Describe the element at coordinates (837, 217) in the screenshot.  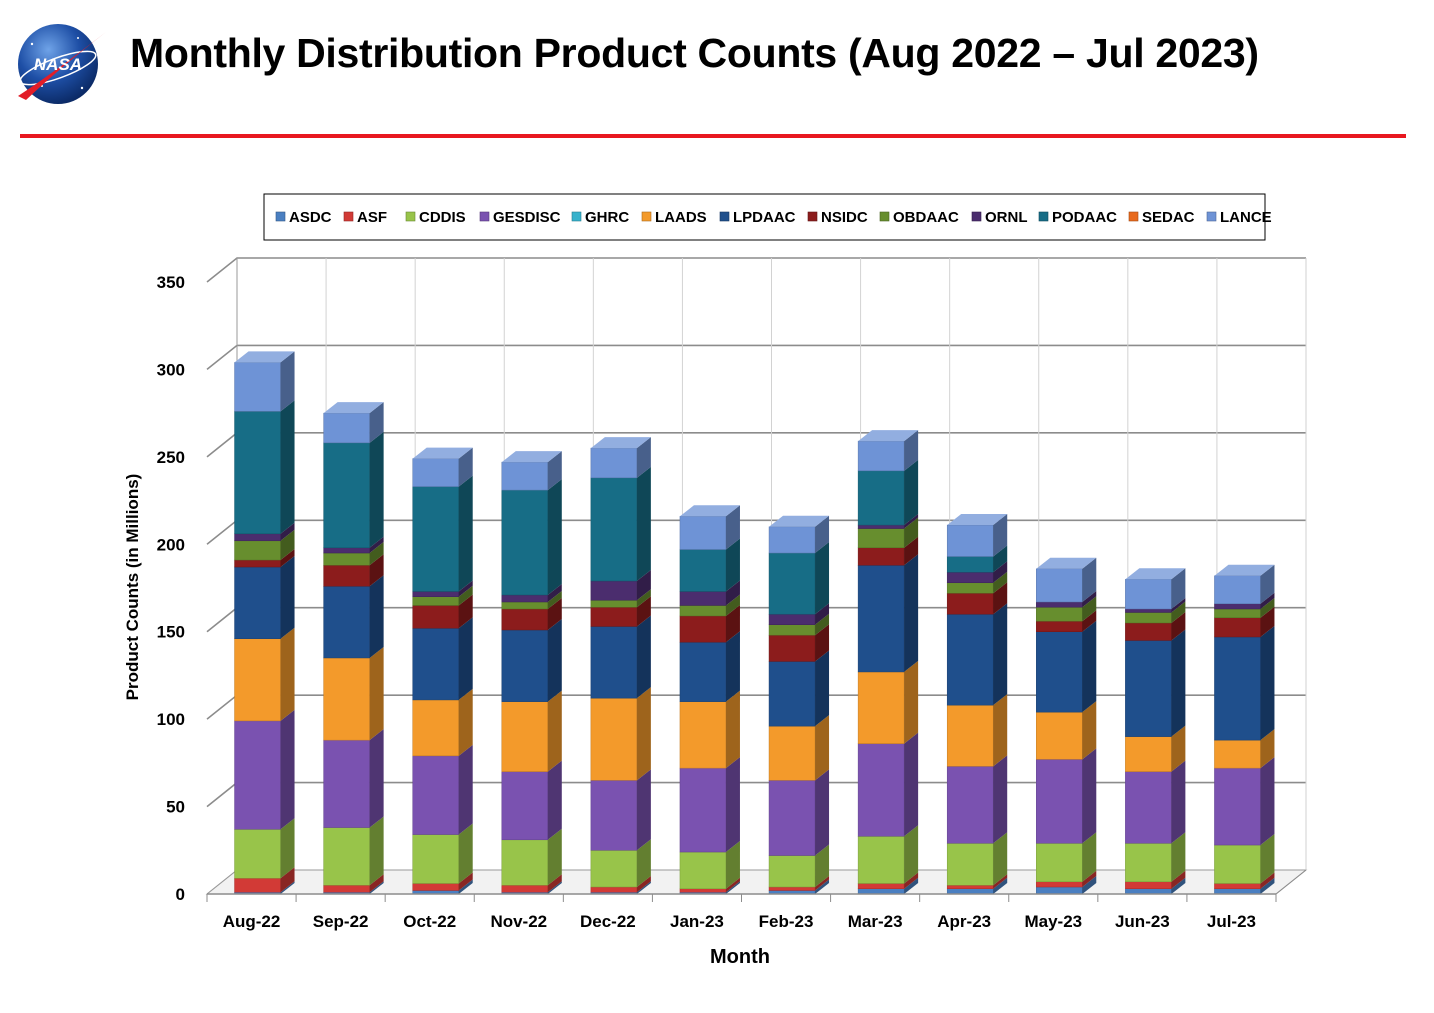
I see `legend-item-nsidc: NSIDC` at that location.